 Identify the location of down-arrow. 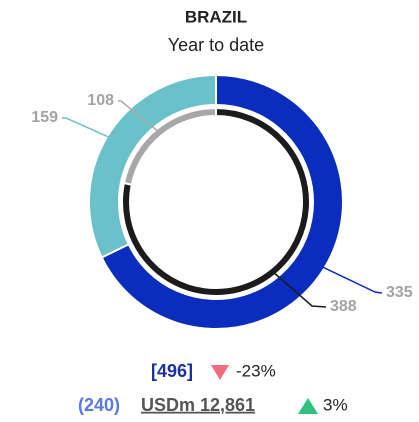
(220, 372).